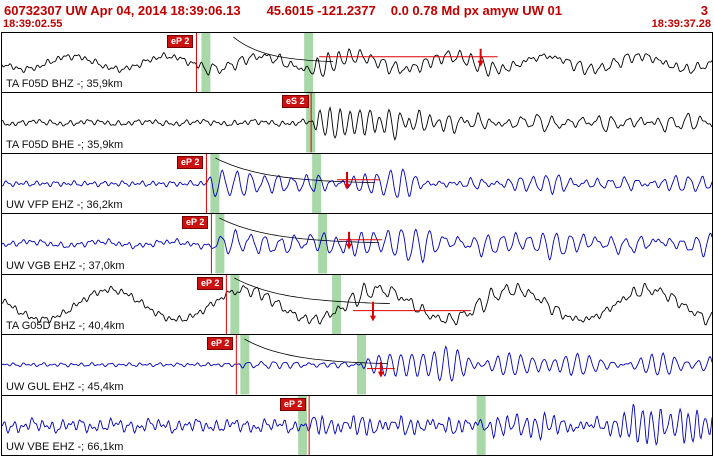 The image size is (714, 458). Describe the element at coordinates (681, 24) in the screenshot. I see `window-end-time: 18:39:37.28` at that location.